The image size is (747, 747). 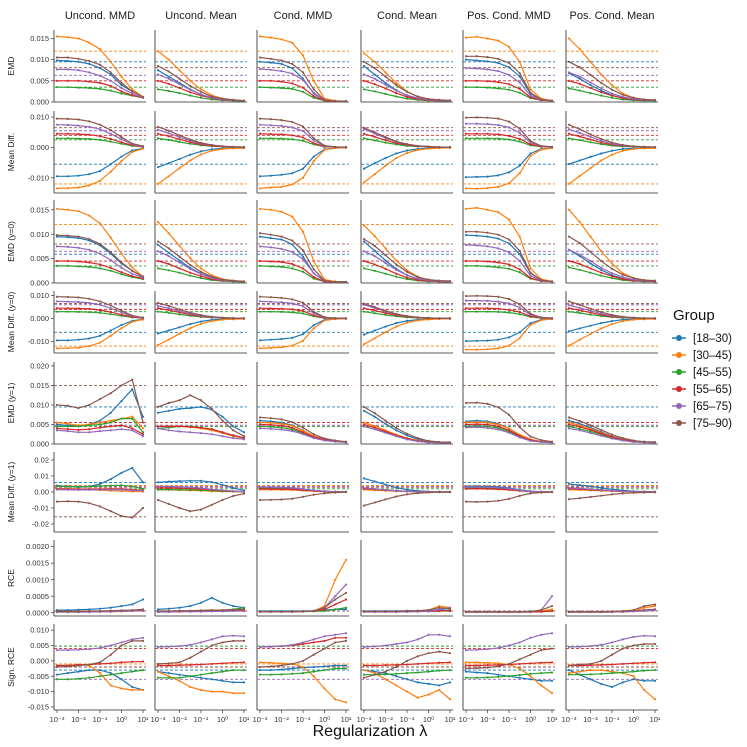 I want to click on y-tick-label: 0.0020, so click(x=37, y=546).